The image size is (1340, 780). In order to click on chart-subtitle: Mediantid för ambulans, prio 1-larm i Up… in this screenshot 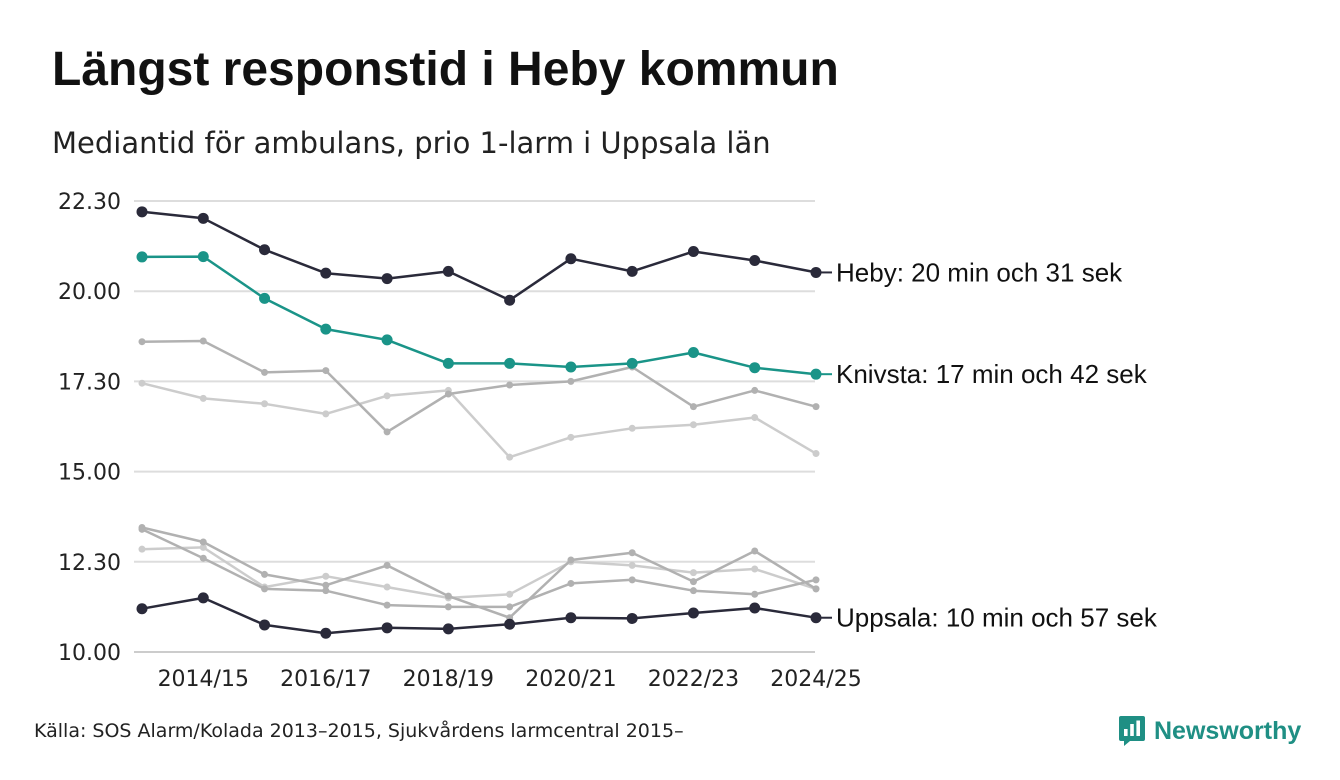, I will do `click(411, 143)`.